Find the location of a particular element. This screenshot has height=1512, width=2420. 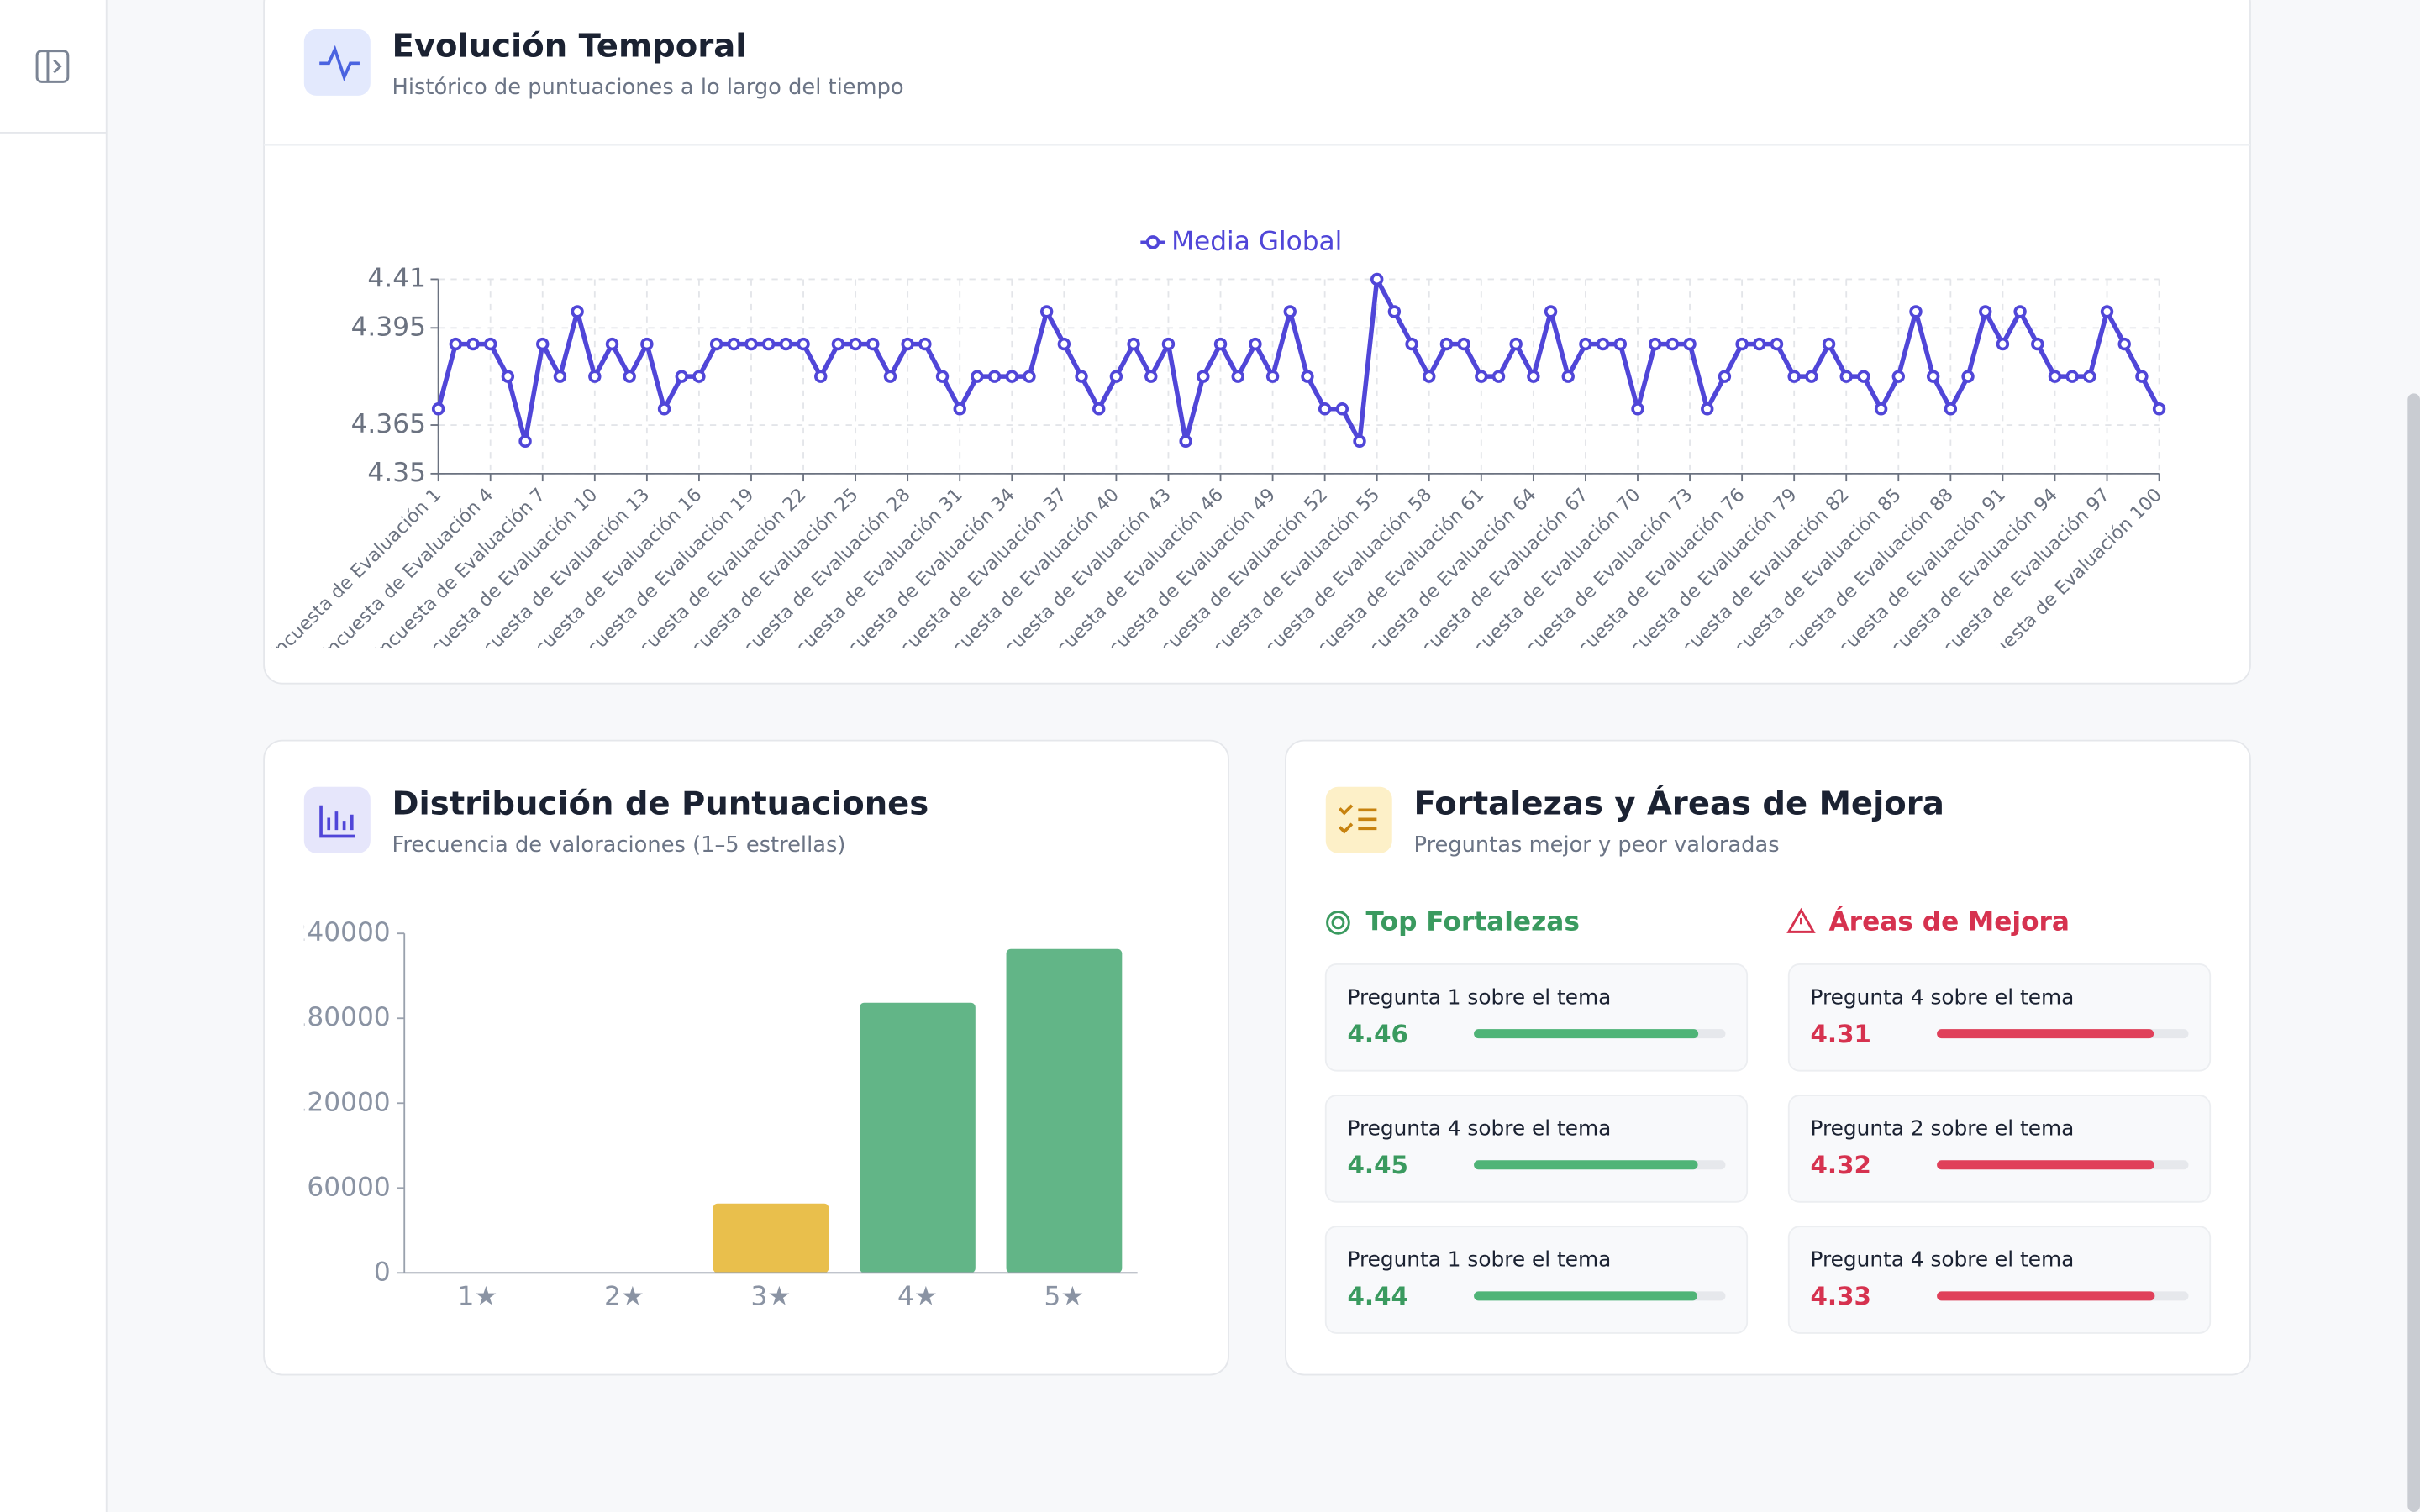

icon is located at coordinates (339, 63).